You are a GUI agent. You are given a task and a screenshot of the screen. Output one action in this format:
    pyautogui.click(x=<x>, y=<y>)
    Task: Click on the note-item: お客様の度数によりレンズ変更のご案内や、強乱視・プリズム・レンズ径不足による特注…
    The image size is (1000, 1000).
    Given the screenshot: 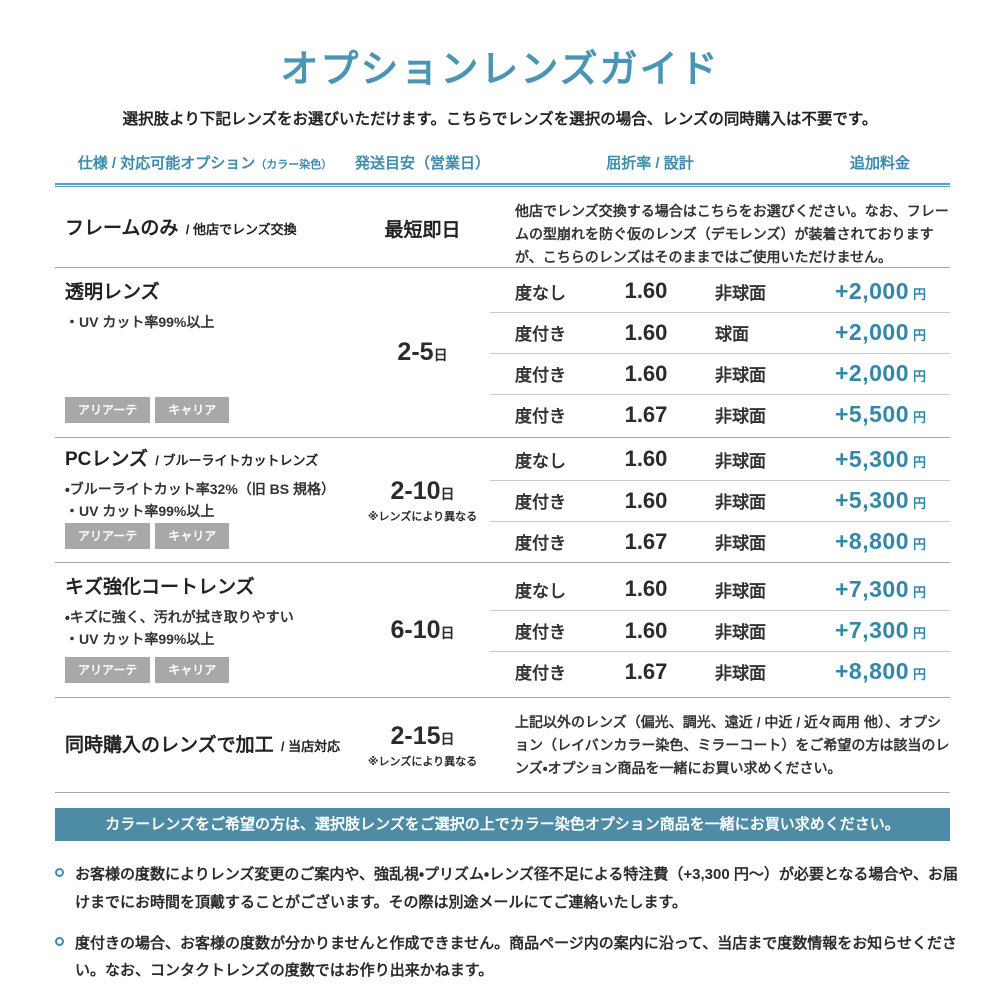 What is the action you would take?
    pyautogui.click(x=510, y=889)
    